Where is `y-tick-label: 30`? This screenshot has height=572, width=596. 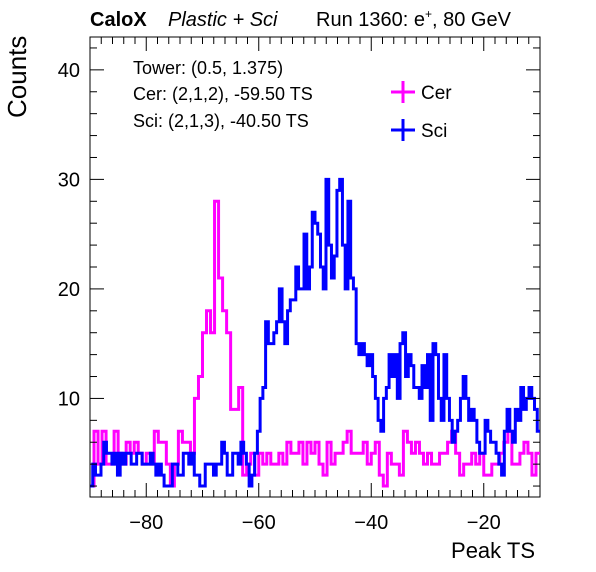
y-tick-label: 30 is located at coordinates (69, 180).